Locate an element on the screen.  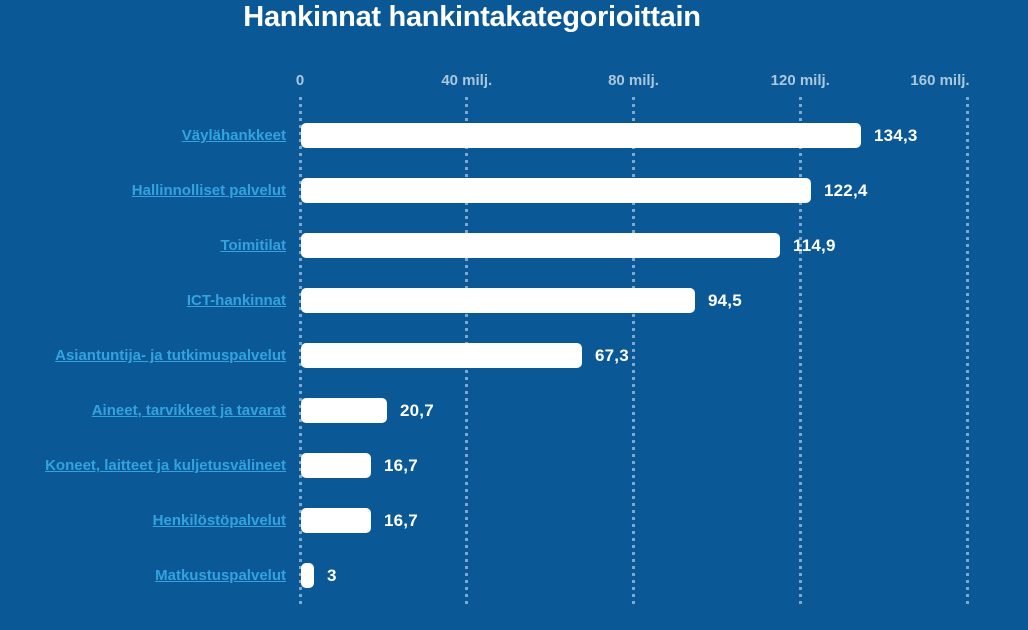
category-link: Hallinnolliset palvelut is located at coordinates (208, 190).